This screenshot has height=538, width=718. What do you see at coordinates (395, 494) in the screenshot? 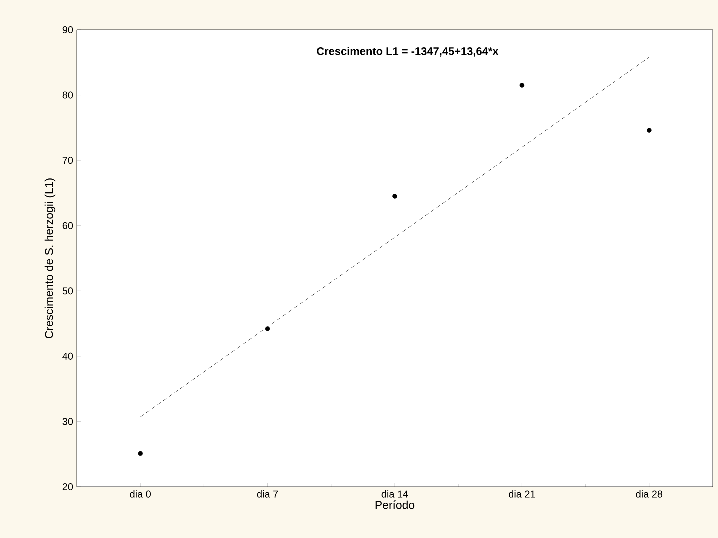
I see `x-tick-label: dia 14` at bounding box center [395, 494].